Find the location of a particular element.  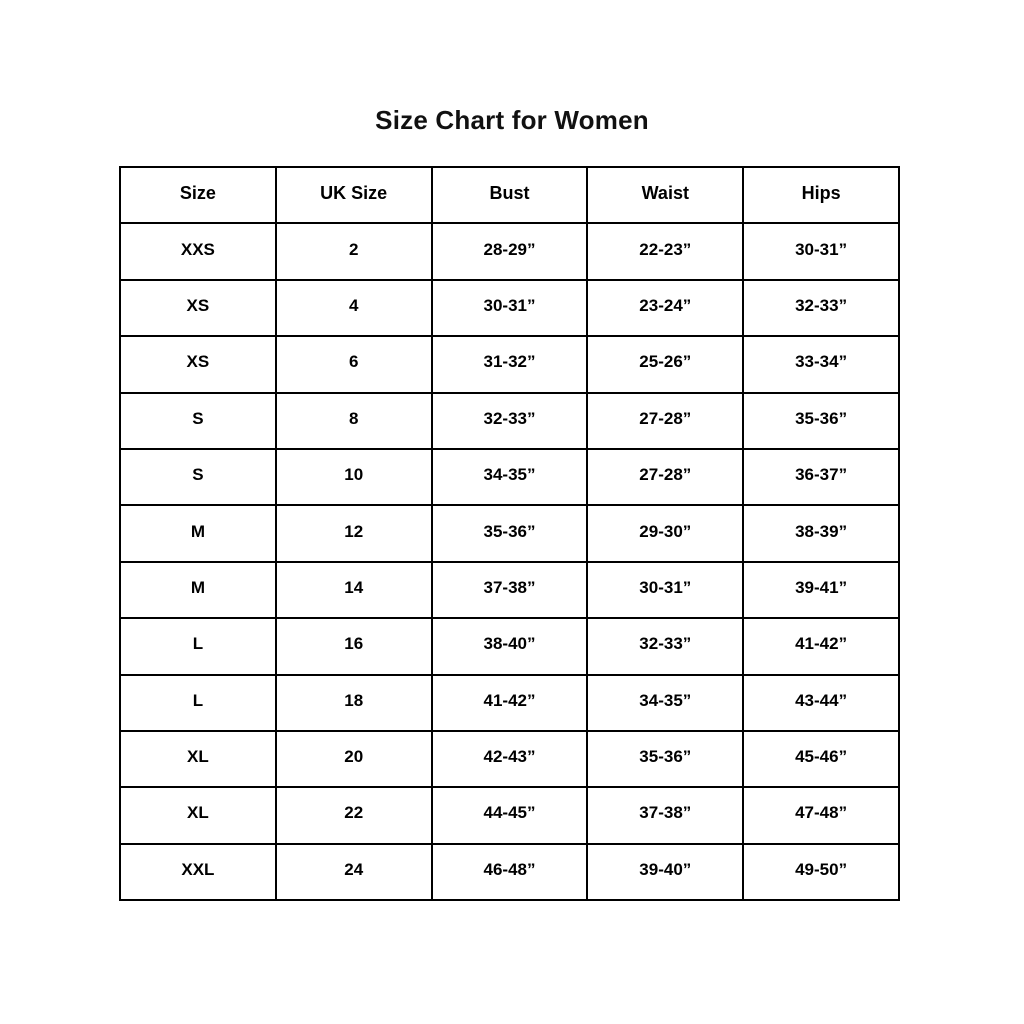

cell-bust: 44-45” is located at coordinates (509, 815).